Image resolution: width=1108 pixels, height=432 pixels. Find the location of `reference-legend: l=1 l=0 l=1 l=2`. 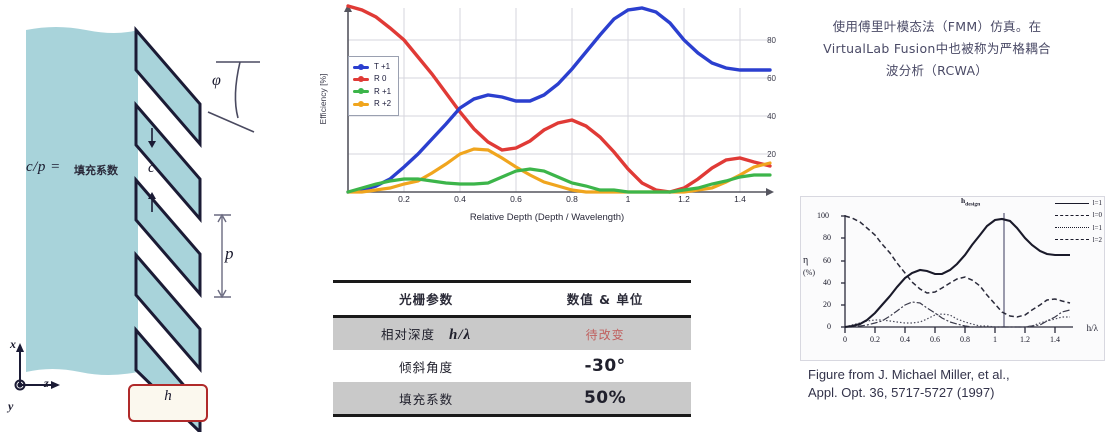

reference-legend: l=1 l=0 l=1 l=2 is located at coordinates (1078, 221).